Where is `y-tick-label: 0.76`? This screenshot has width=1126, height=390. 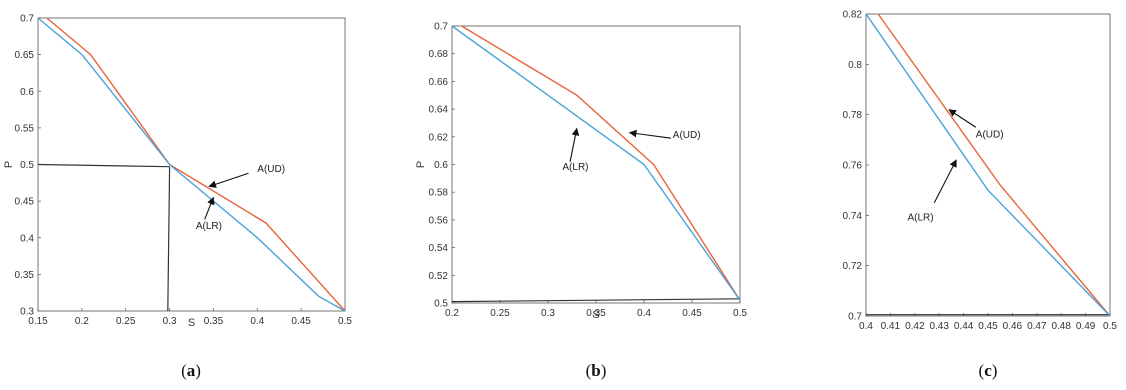 y-tick-label: 0.76 is located at coordinates (853, 166).